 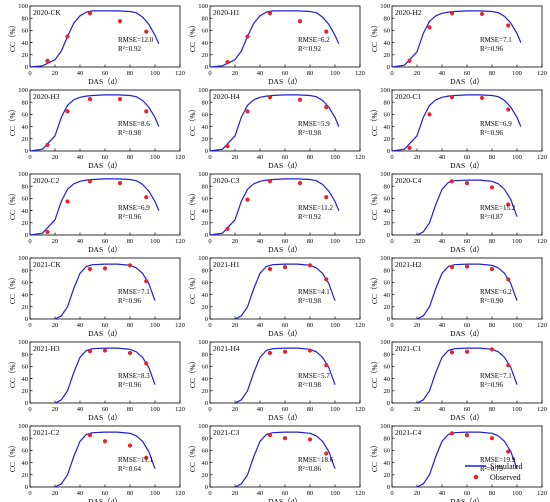 What do you see at coordinates (309, 469) in the screenshot?
I see `r2-label: R²=0.86` at bounding box center [309, 469].